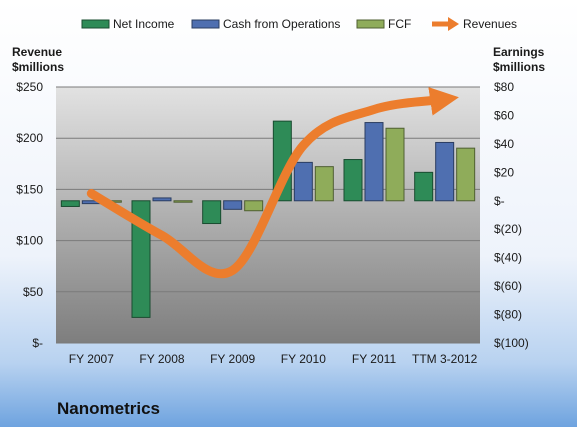 The image size is (577, 427). I want to click on left-axis-ticks: $- $50 $100 $150 $200 $250, so click(29, 215).